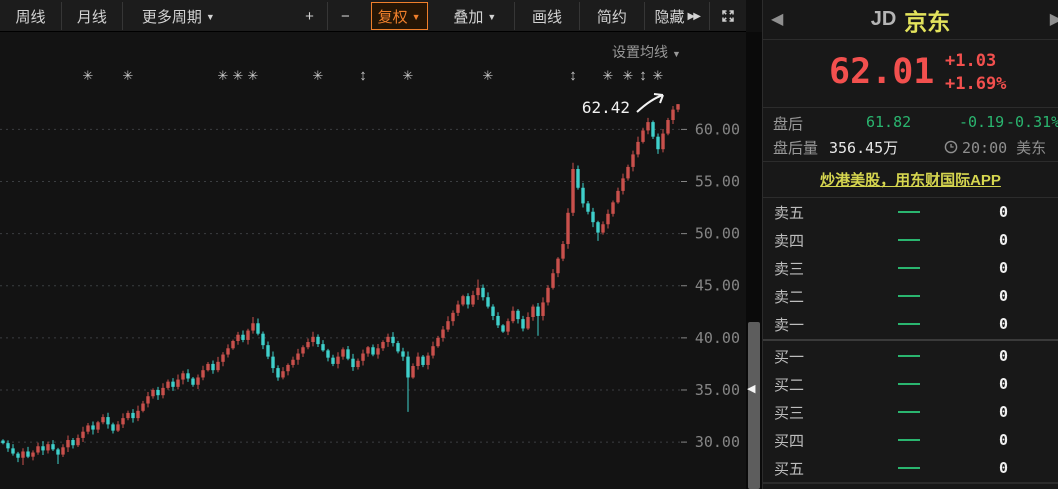 Image resolution: width=1058 pixels, height=489 pixels. Describe the element at coordinates (910, 212) in the screenshot. I see `order-row-sell: 卖五 0` at that location.